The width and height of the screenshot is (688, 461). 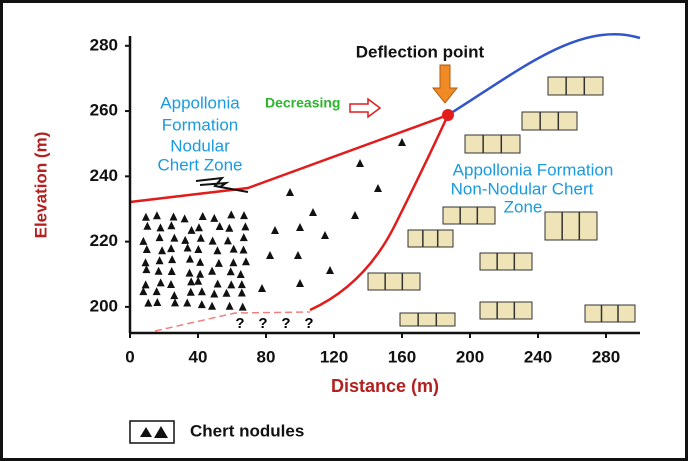 What do you see at coordinates (302, 103) in the screenshot?
I see `decreasing-label: Decreasing` at bounding box center [302, 103].